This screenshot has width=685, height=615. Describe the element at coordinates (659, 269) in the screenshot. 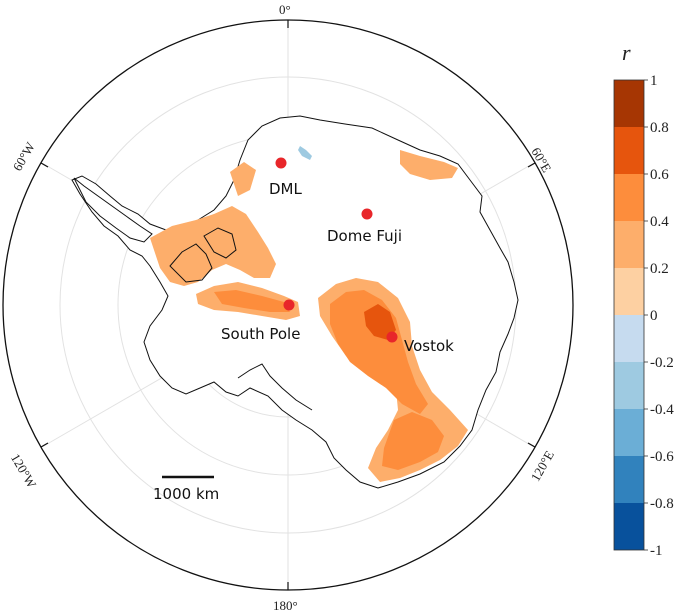

I see `colorbar-tick-label-4: 0.2` at that location.